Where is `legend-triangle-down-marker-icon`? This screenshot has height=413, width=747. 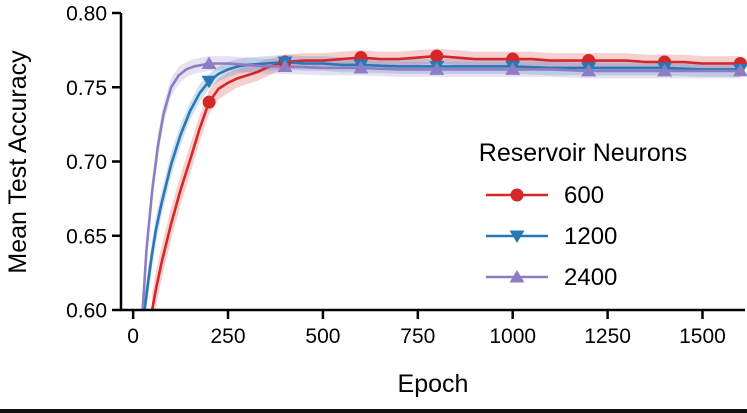 legend-triangle-down-marker-icon is located at coordinates (517, 236).